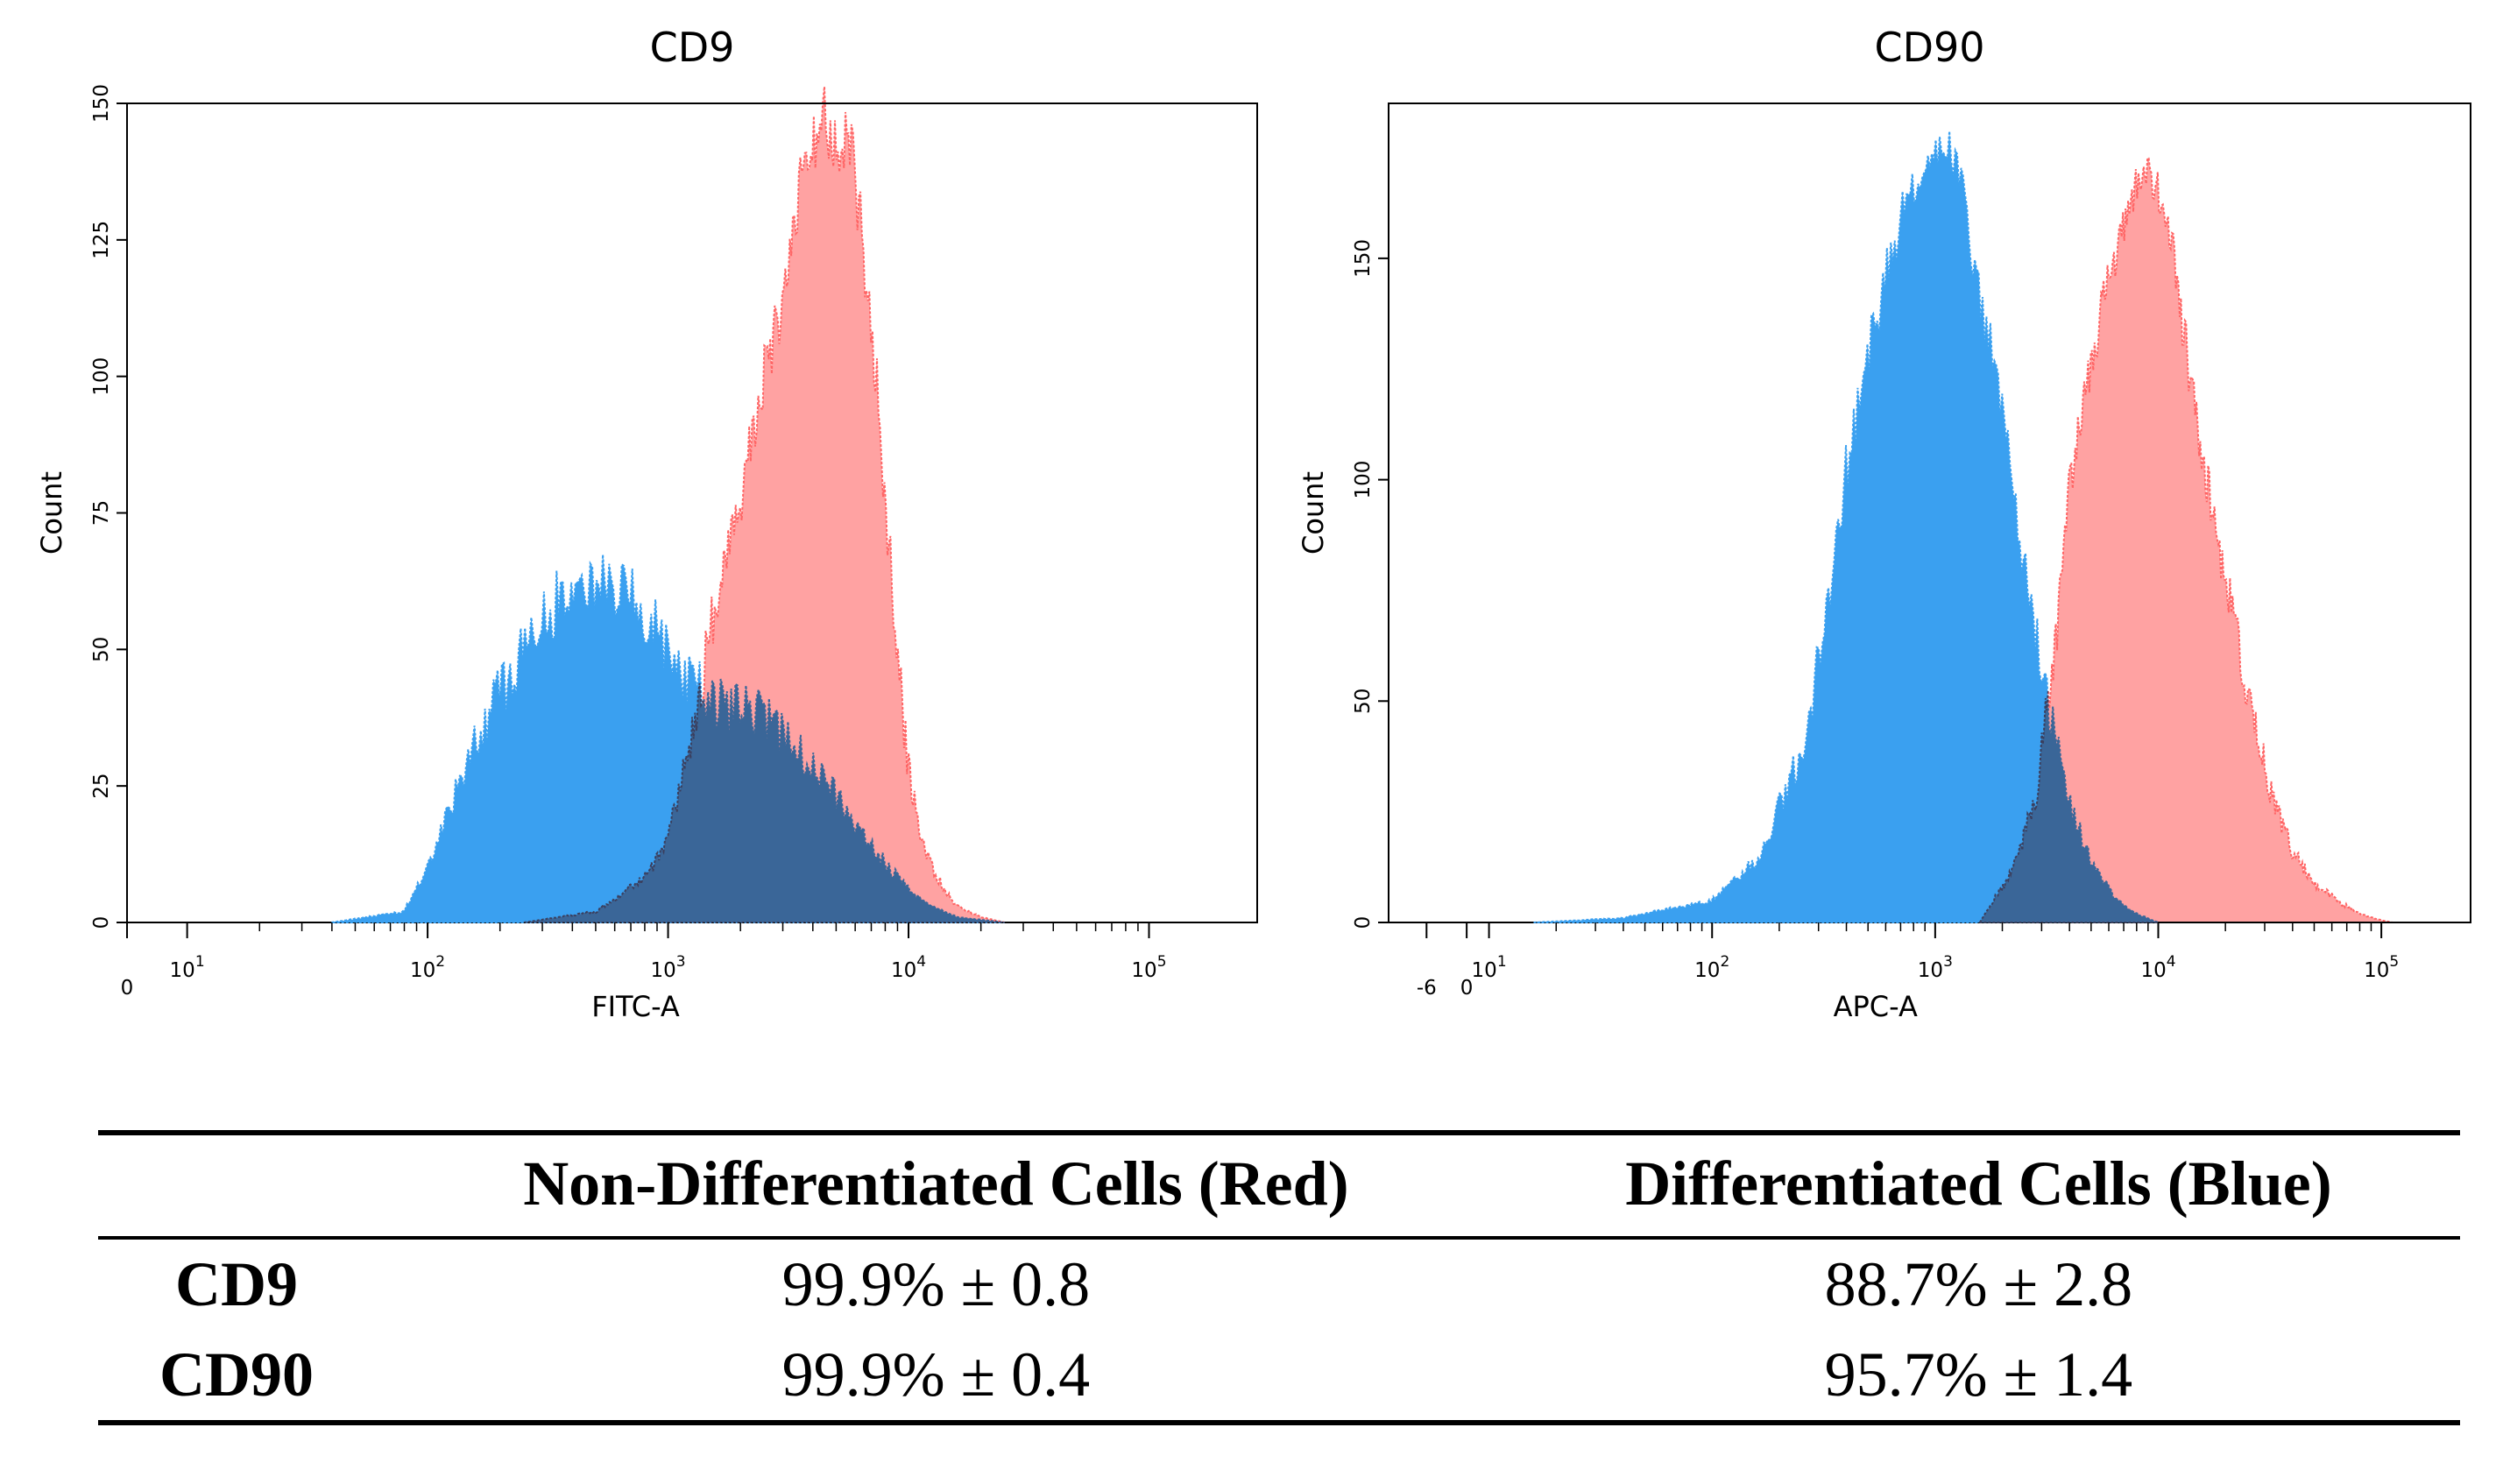 The width and height of the screenshot is (2503, 1484). What do you see at coordinates (1978, 1374) in the screenshot?
I see `cd90-blue-value: 95.7% ± 1.4` at bounding box center [1978, 1374].